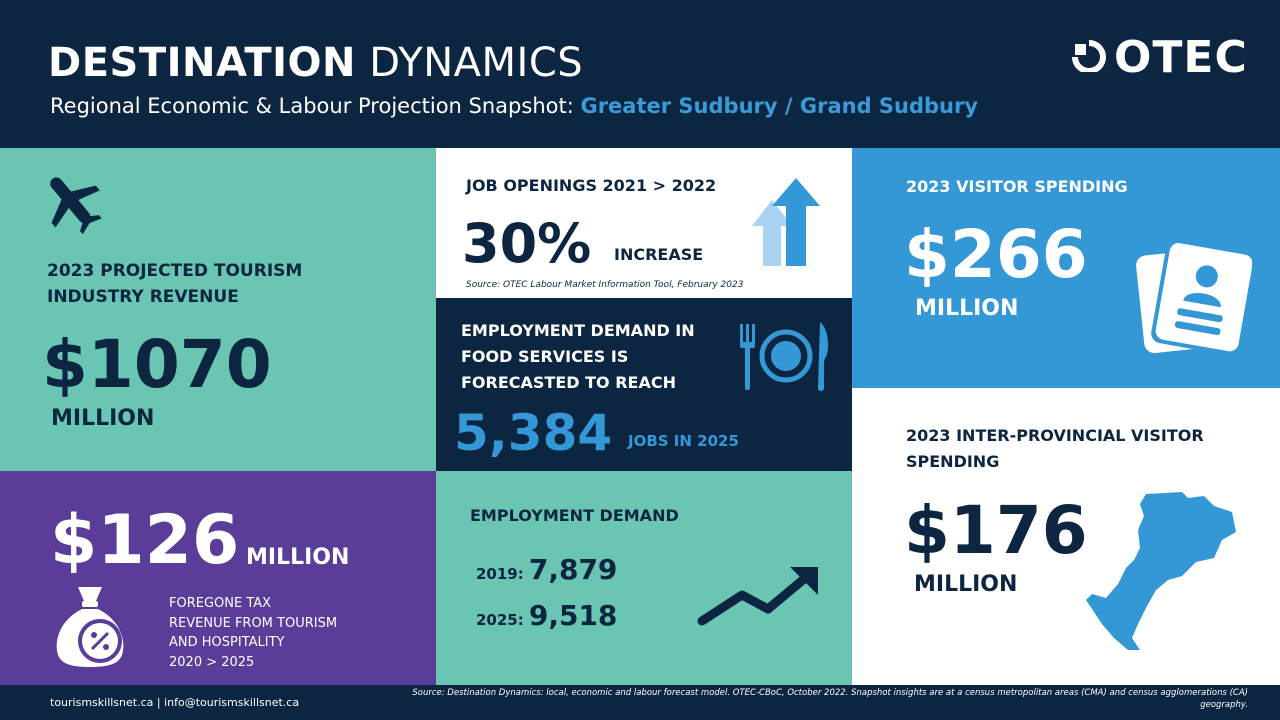 The width and height of the screenshot is (1280, 720). What do you see at coordinates (145, 540) in the screenshot?
I see `foregone-tax-value: $126` at bounding box center [145, 540].